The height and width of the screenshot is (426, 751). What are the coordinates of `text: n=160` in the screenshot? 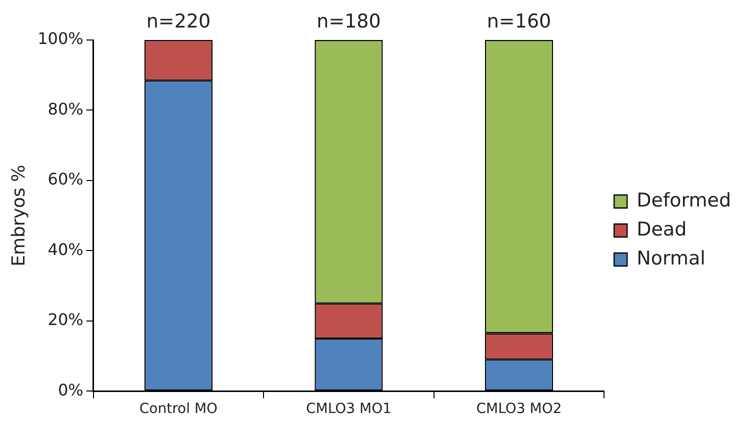 It's located at (519, 21).